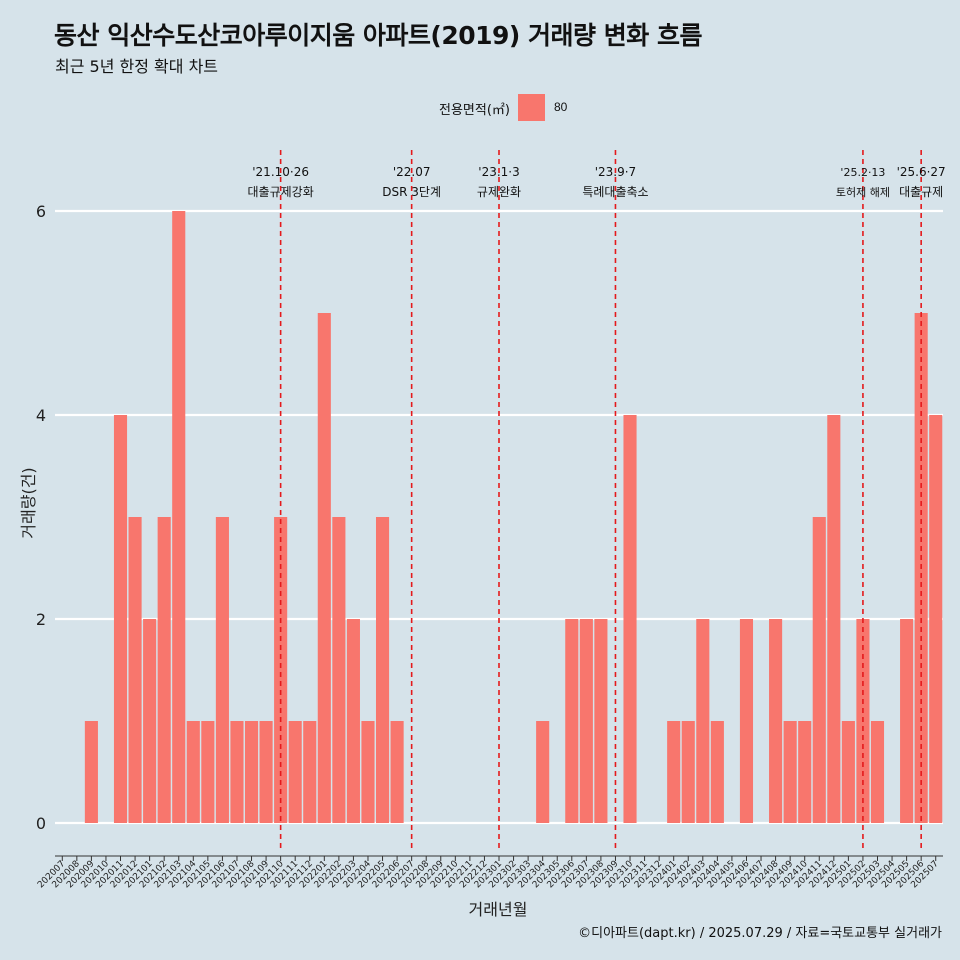  I want to click on legend-key-swatch, so click(531, 107).